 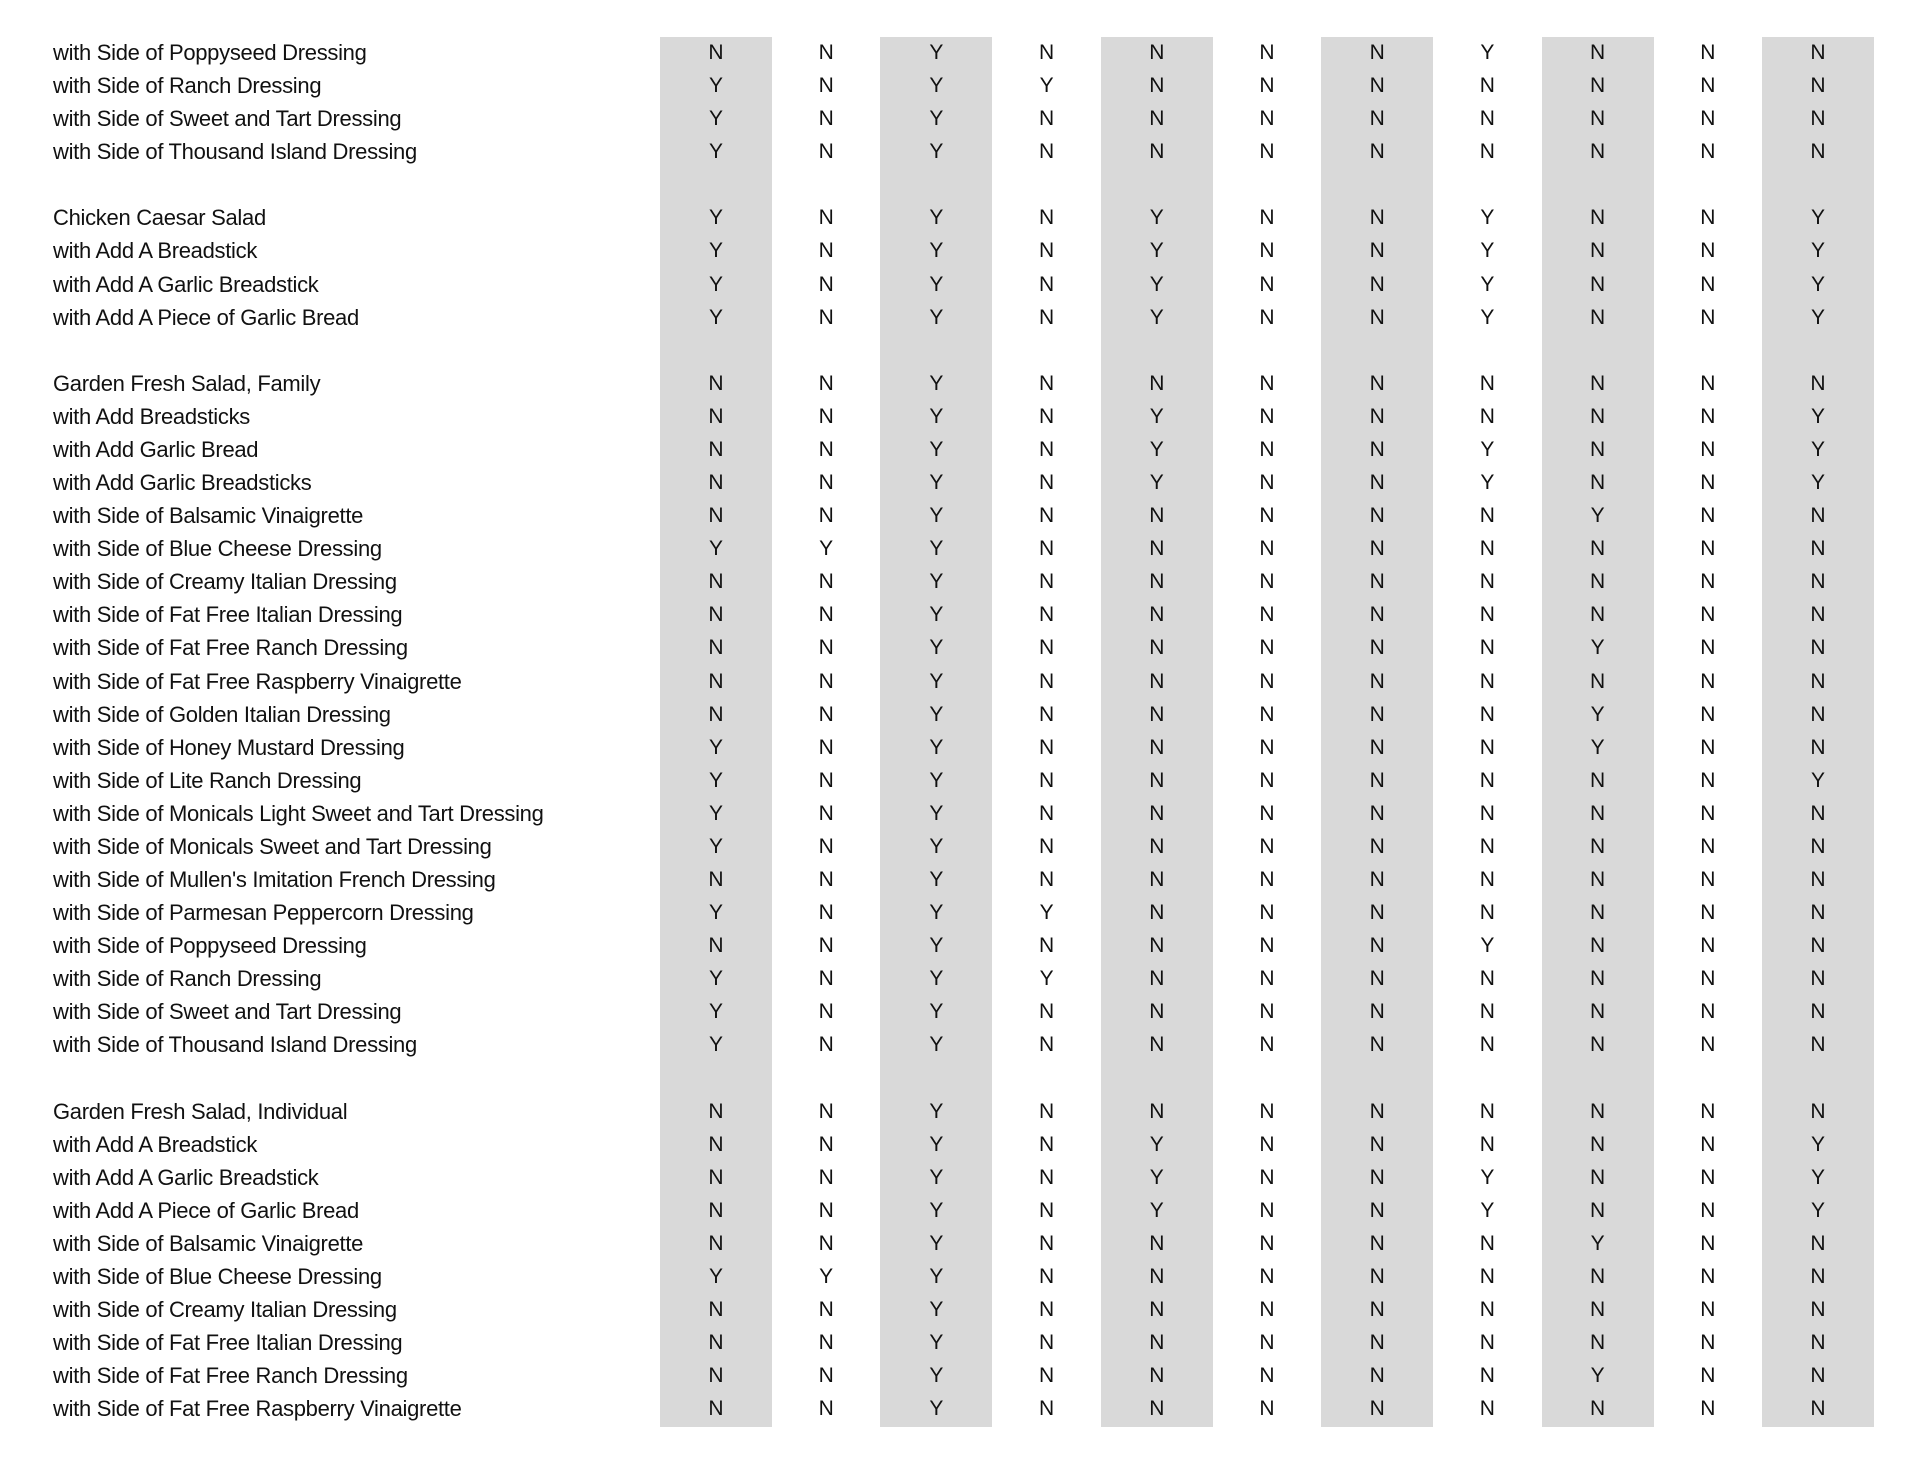 I want to click on table-row: with Add Garlic Bread N N Y N Y N N Y N N Y, so click(x=960, y=449).